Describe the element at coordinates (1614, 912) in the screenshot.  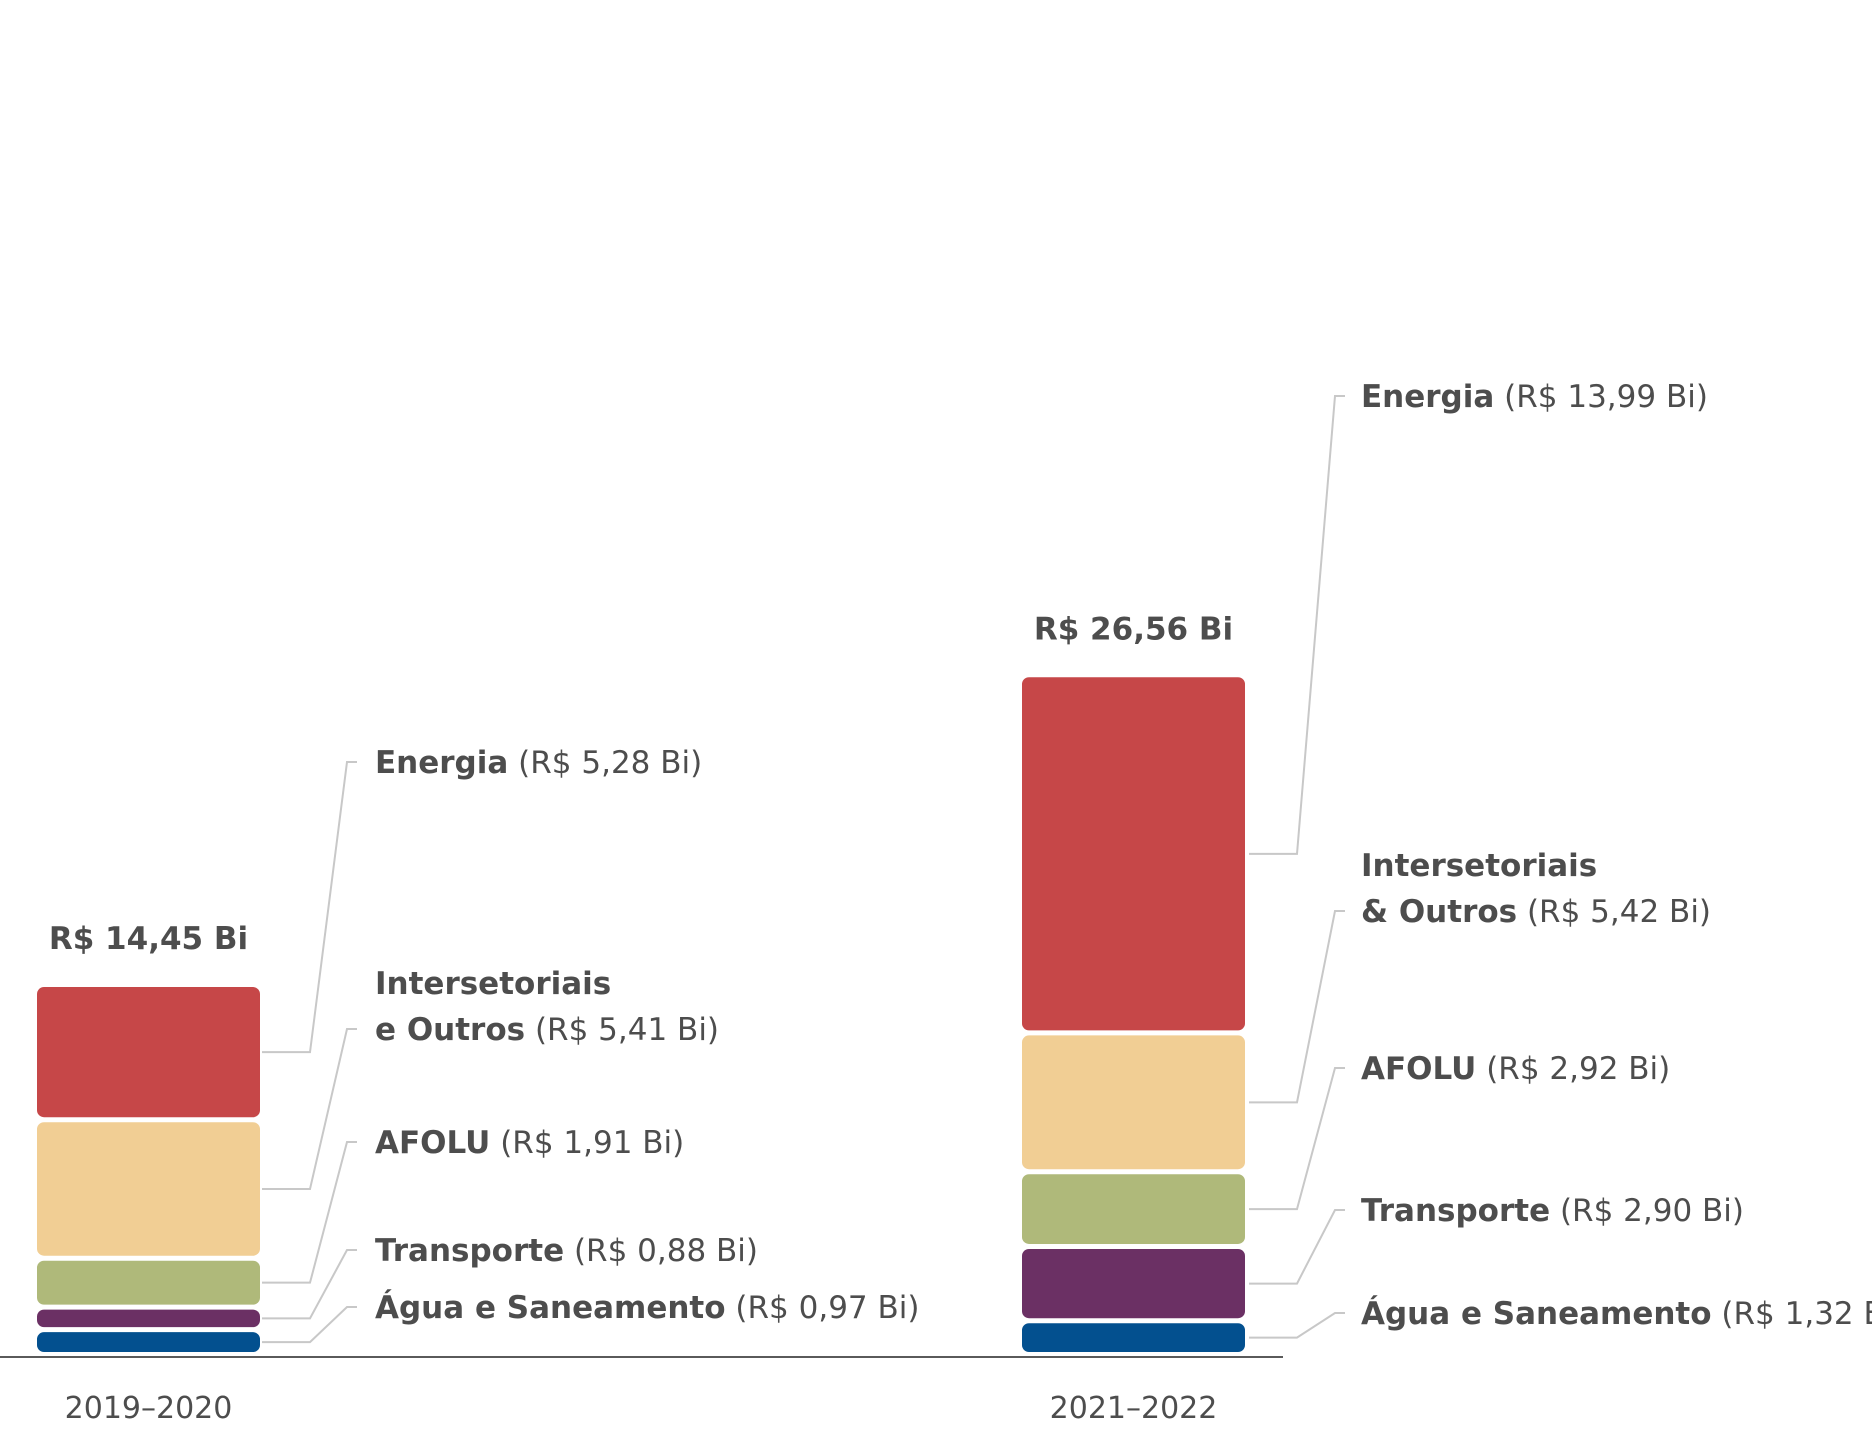
I see `segment-label-value: (R$ 5,42 Bi)` at that location.